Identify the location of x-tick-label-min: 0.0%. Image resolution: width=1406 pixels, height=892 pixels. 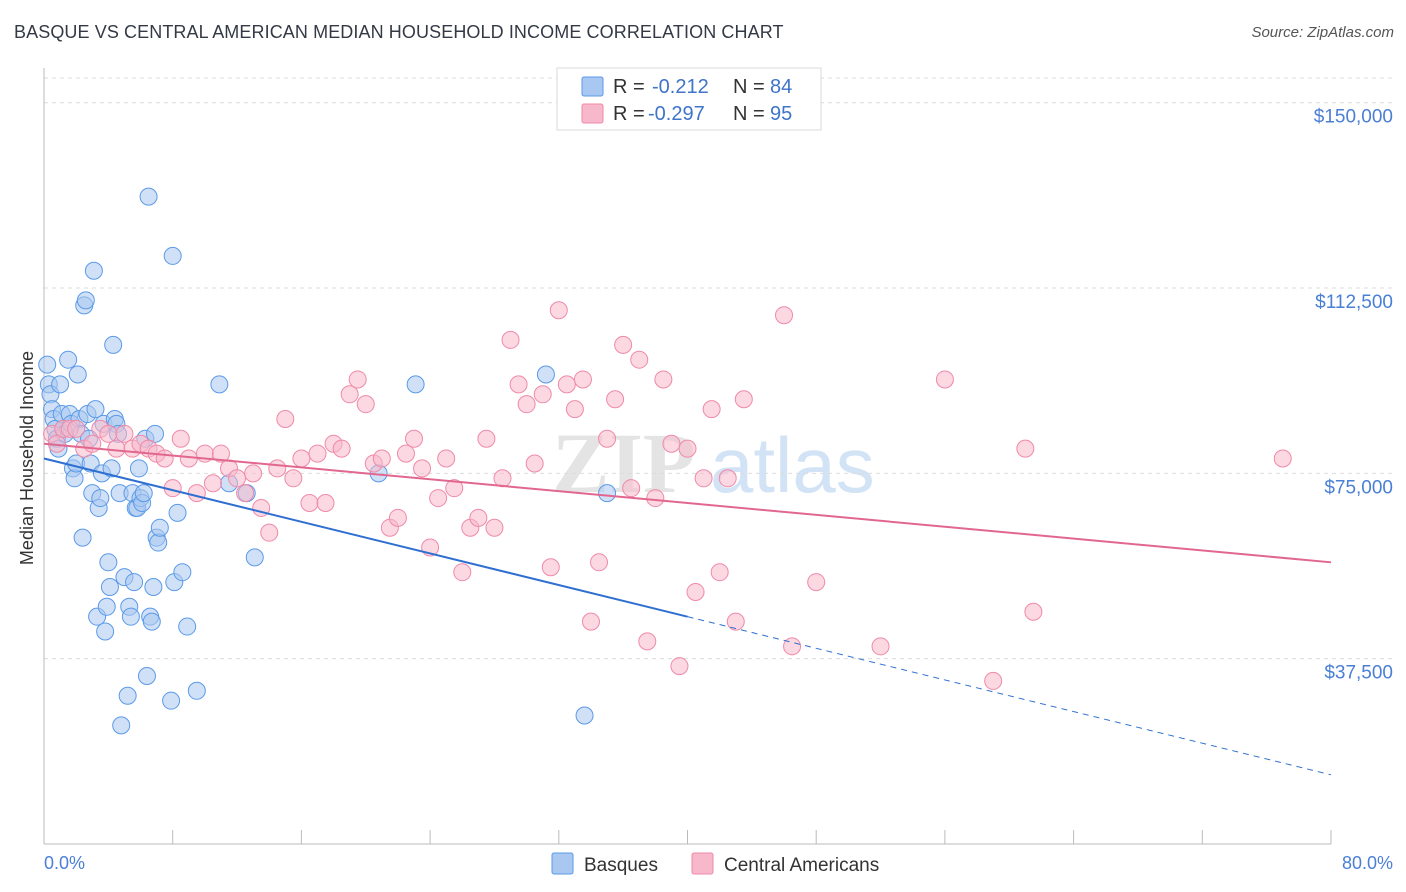
(64, 863).